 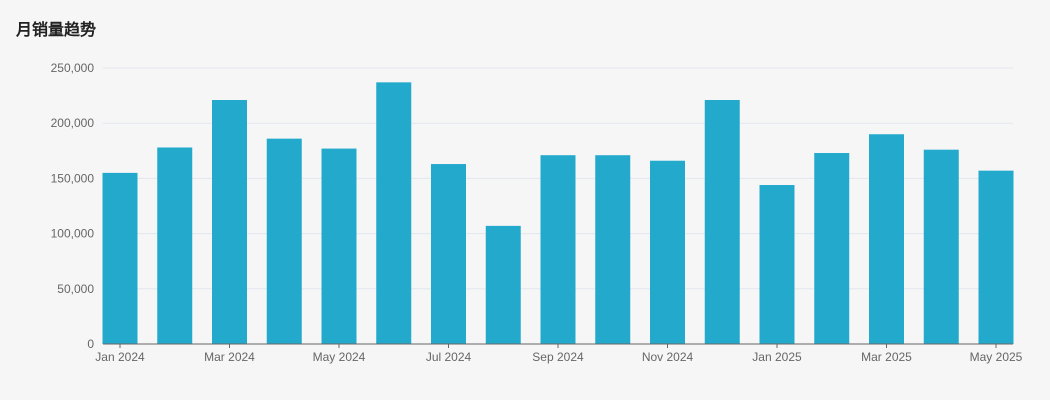 I want to click on y-tick-label: 250,000, so click(x=73, y=68).